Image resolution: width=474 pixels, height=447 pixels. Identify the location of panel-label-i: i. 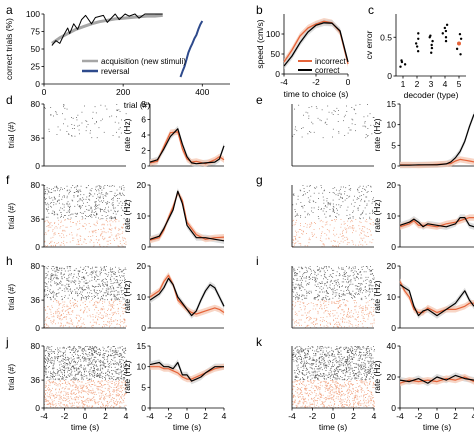
(257, 261).